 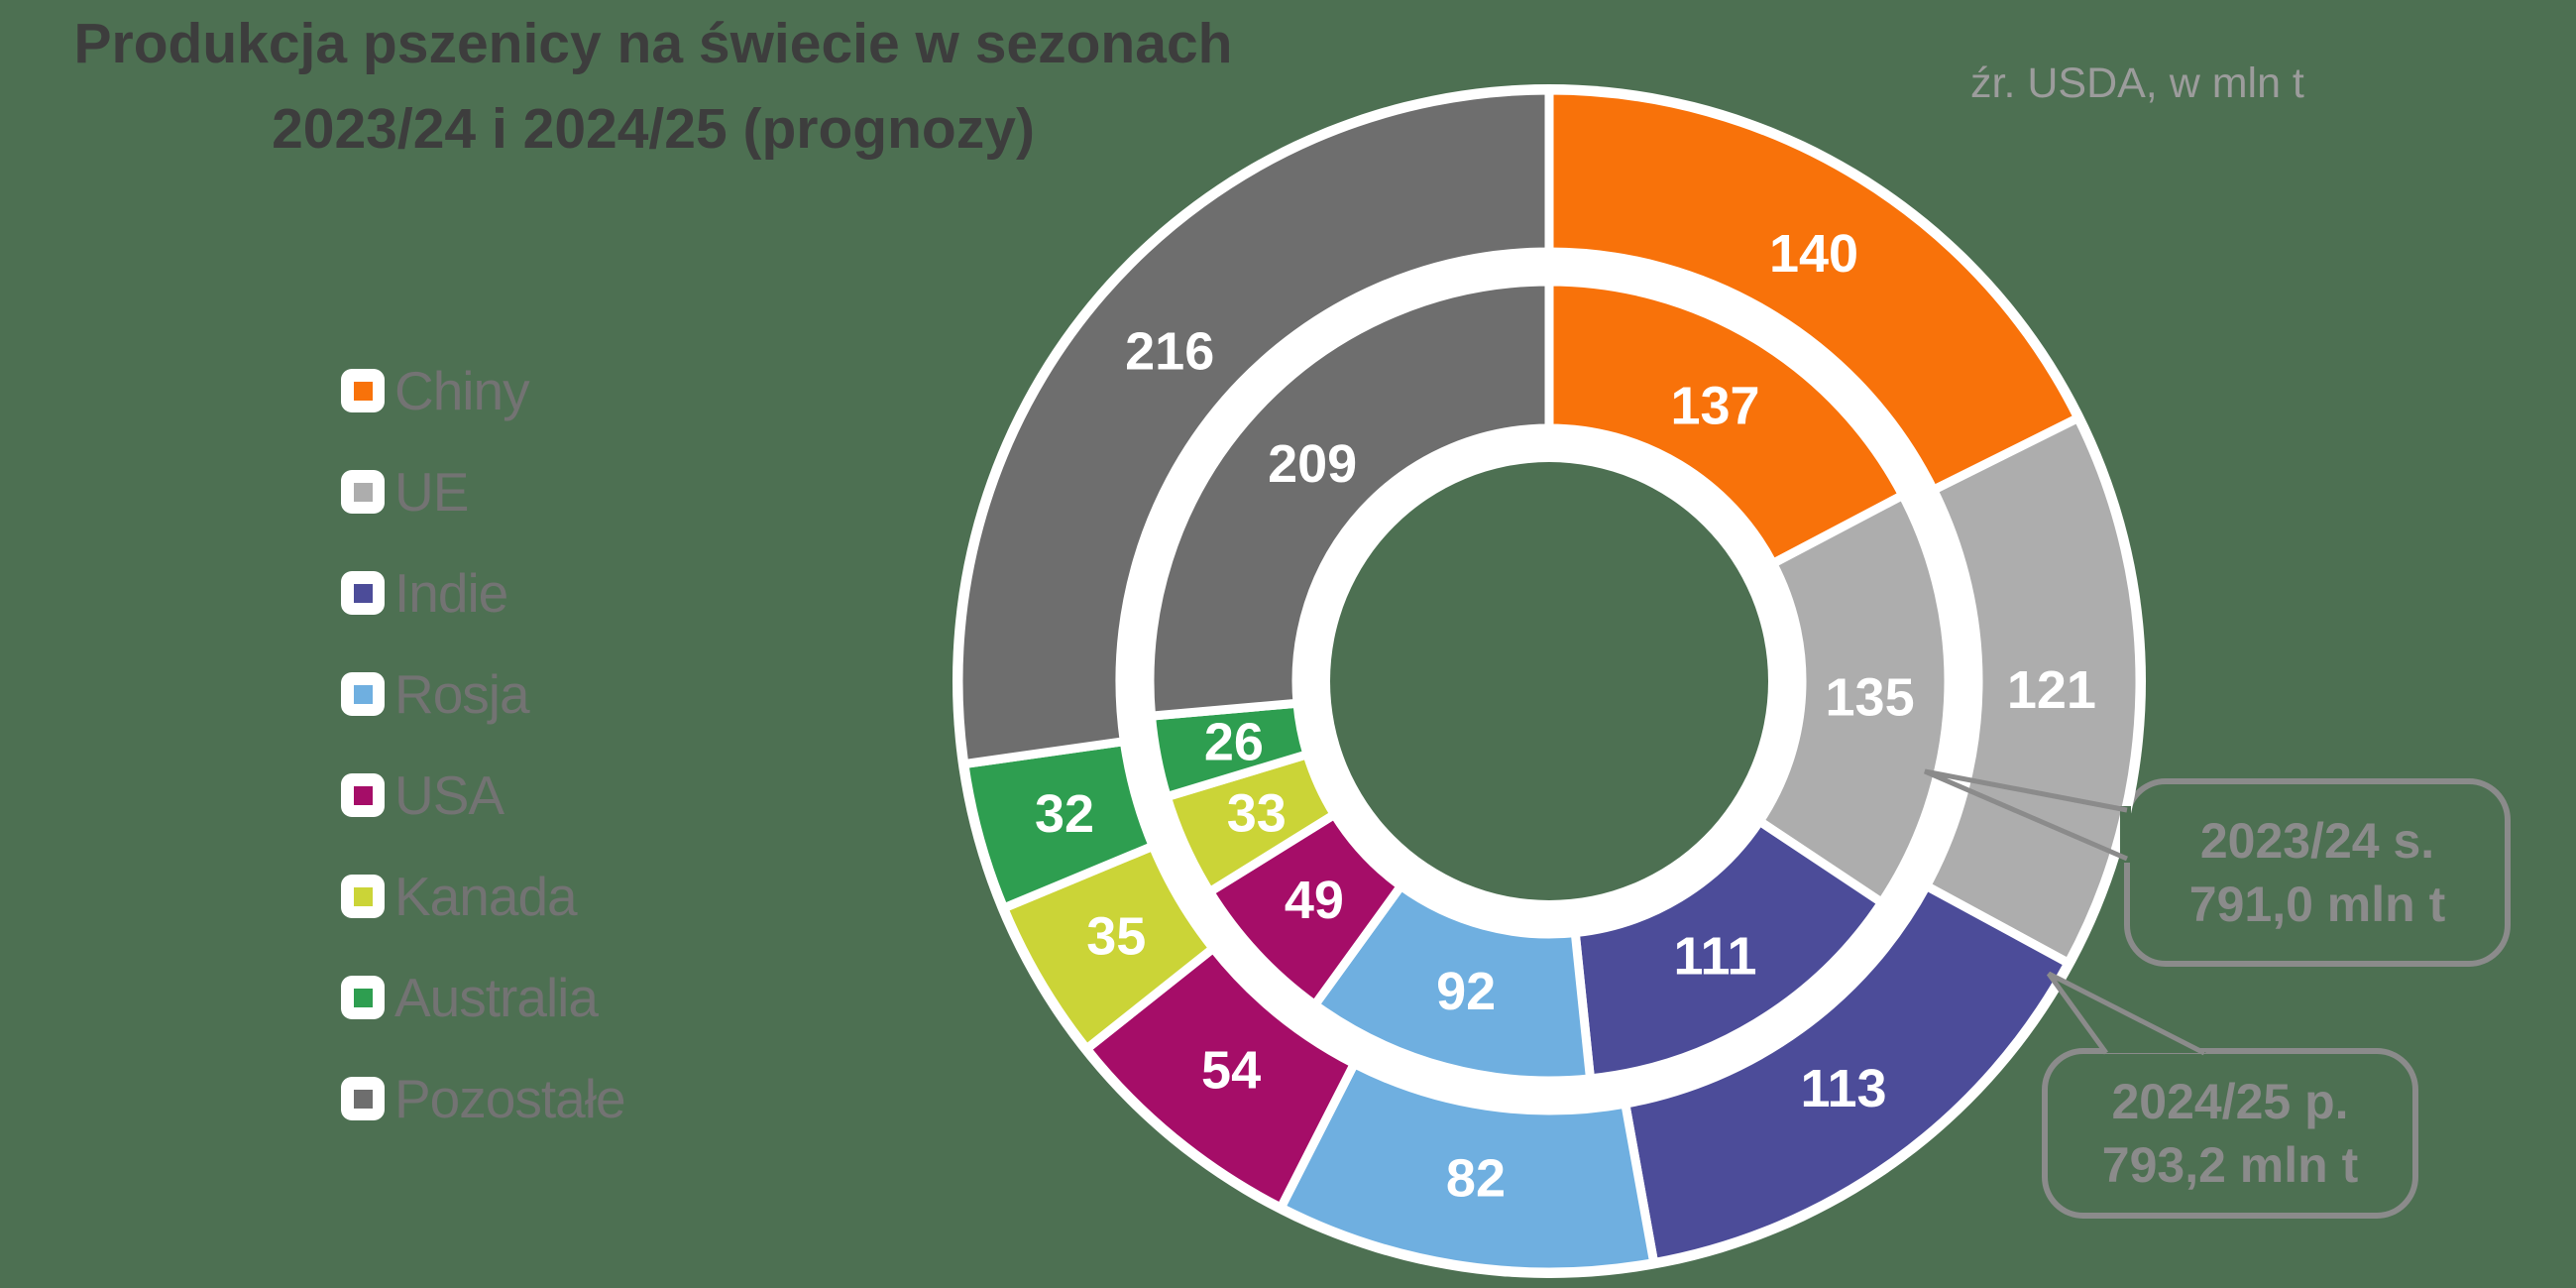 I want to click on legend-item-usa: USA, so click(x=422, y=795).